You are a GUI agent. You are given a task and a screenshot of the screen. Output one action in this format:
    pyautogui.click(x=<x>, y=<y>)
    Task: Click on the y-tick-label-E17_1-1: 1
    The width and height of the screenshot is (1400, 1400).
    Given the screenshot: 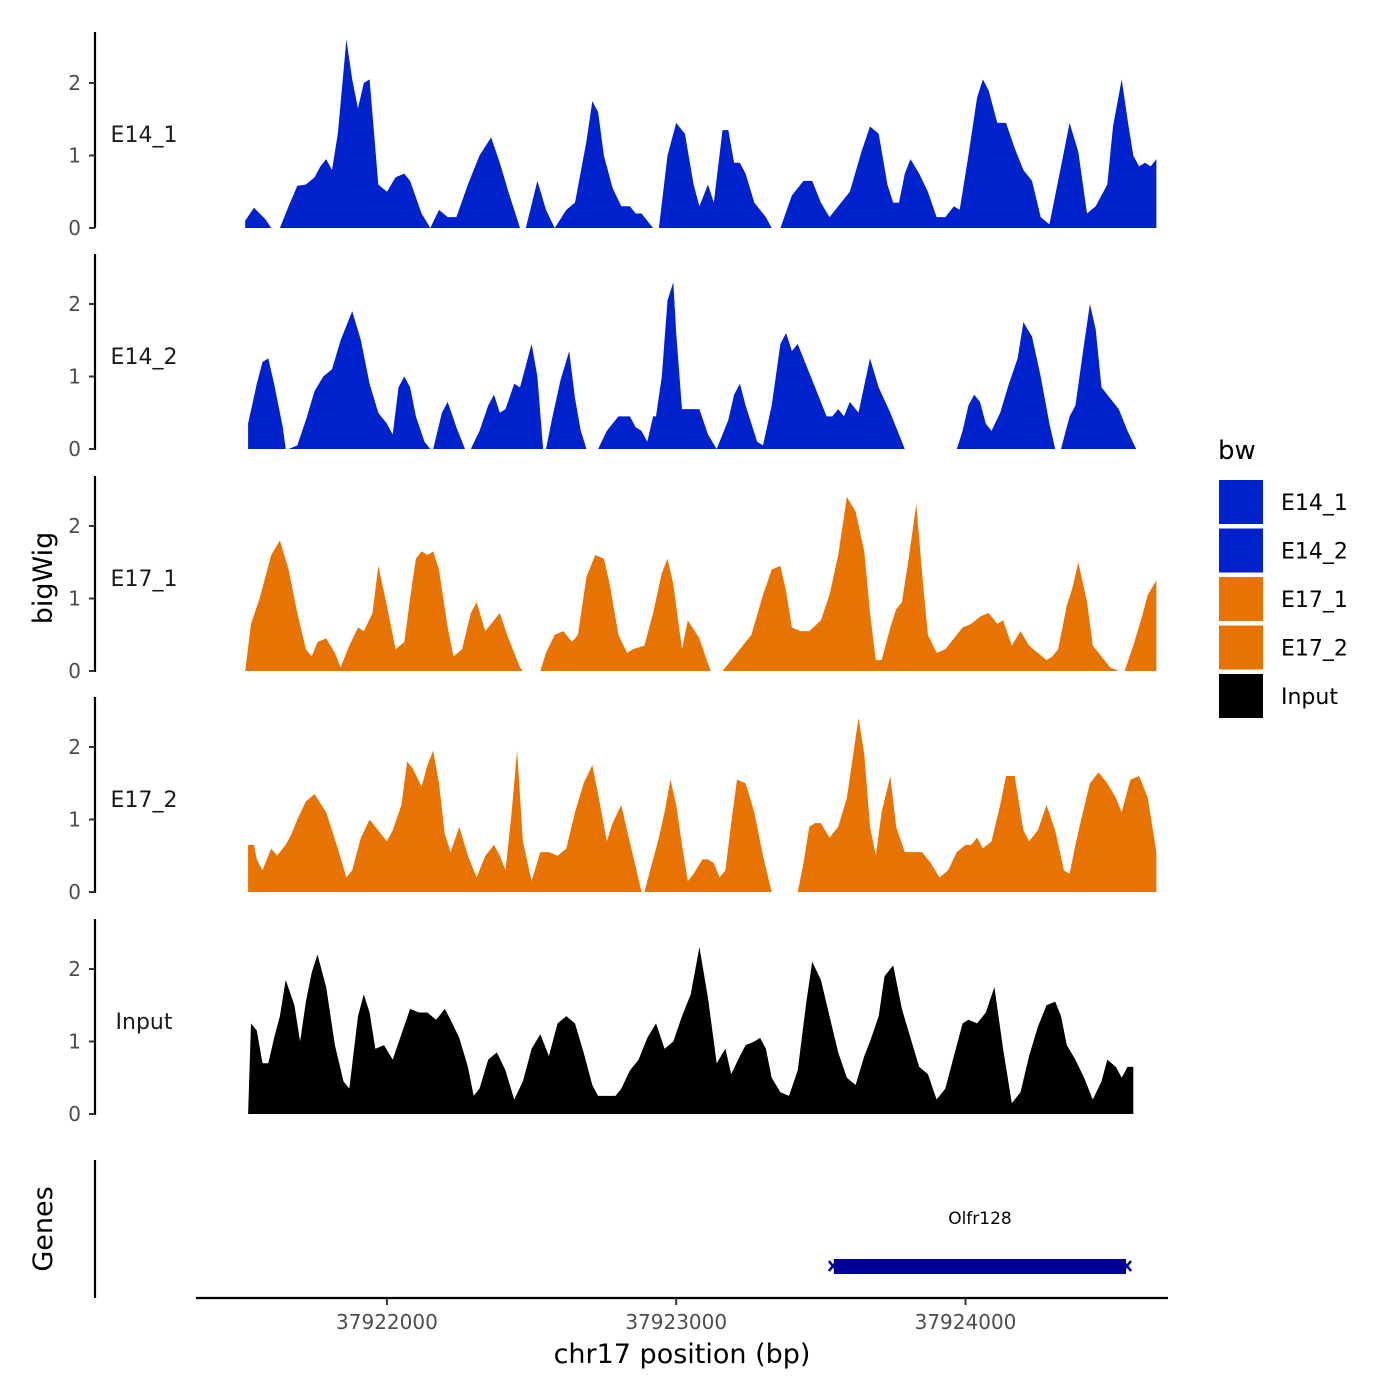 What is the action you would take?
    pyautogui.click(x=74, y=599)
    